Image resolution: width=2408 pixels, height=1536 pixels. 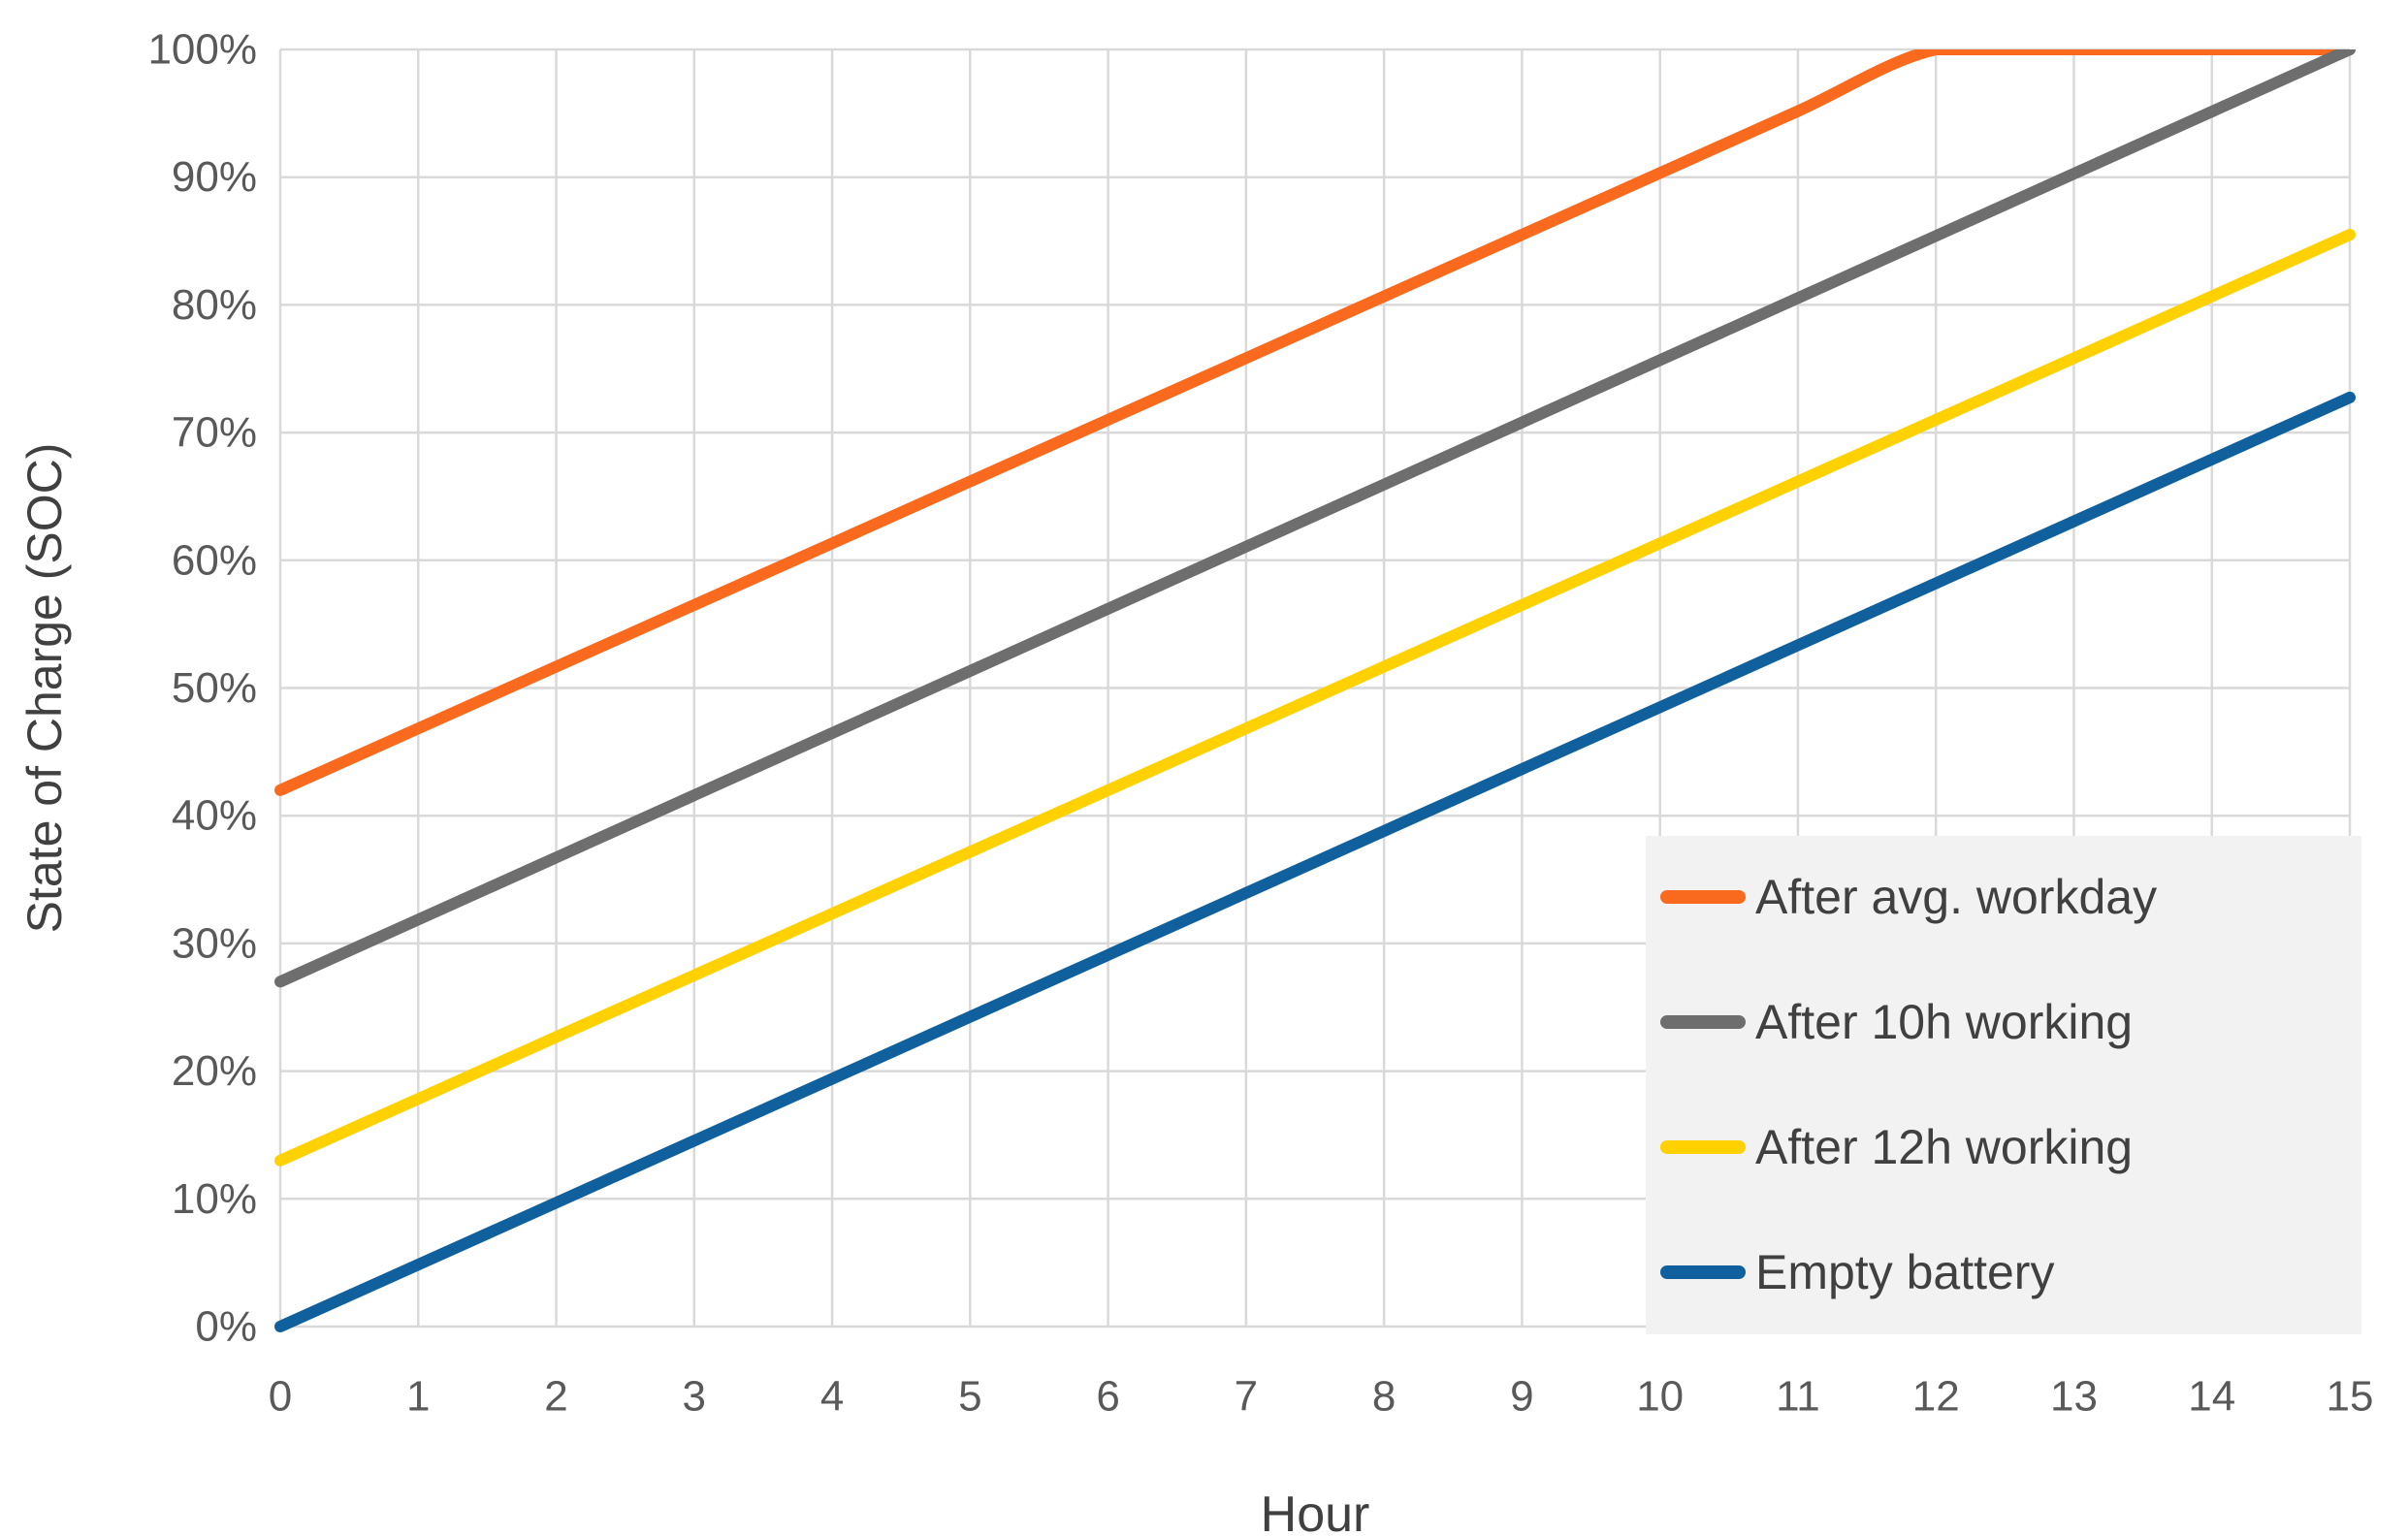 What do you see at coordinates (44, 688) in the screenshot?
I see `y-axis-title: State of Charge (SOC)` at bounding box center [44, 688].